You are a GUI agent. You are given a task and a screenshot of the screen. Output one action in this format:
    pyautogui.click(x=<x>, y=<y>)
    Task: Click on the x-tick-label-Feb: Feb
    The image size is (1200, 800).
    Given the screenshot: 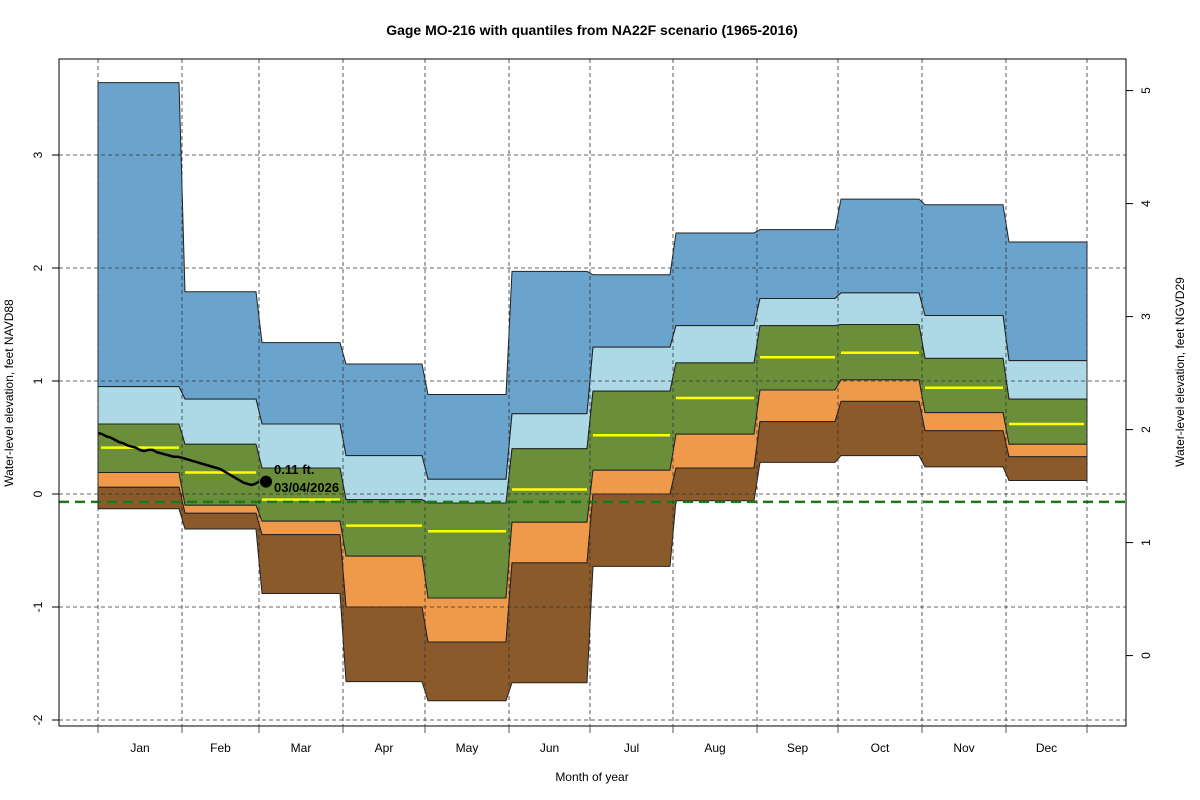 What is the action you would take?
    pyautogui.click(x=220, y=748)
    